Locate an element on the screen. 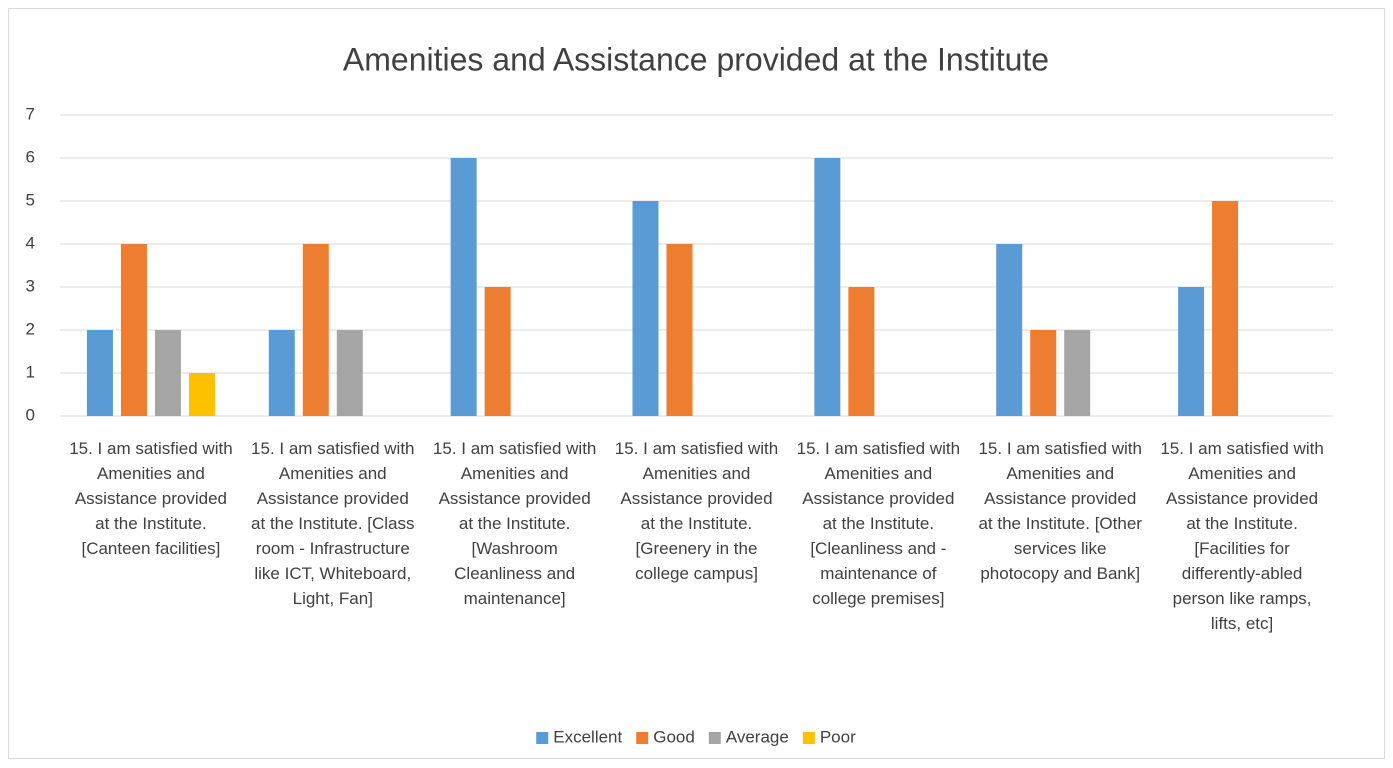 Image resolution: width=1393 pixels, height=768 pixels. label-line: Cleanliness and is located at coordinates (514, 573).